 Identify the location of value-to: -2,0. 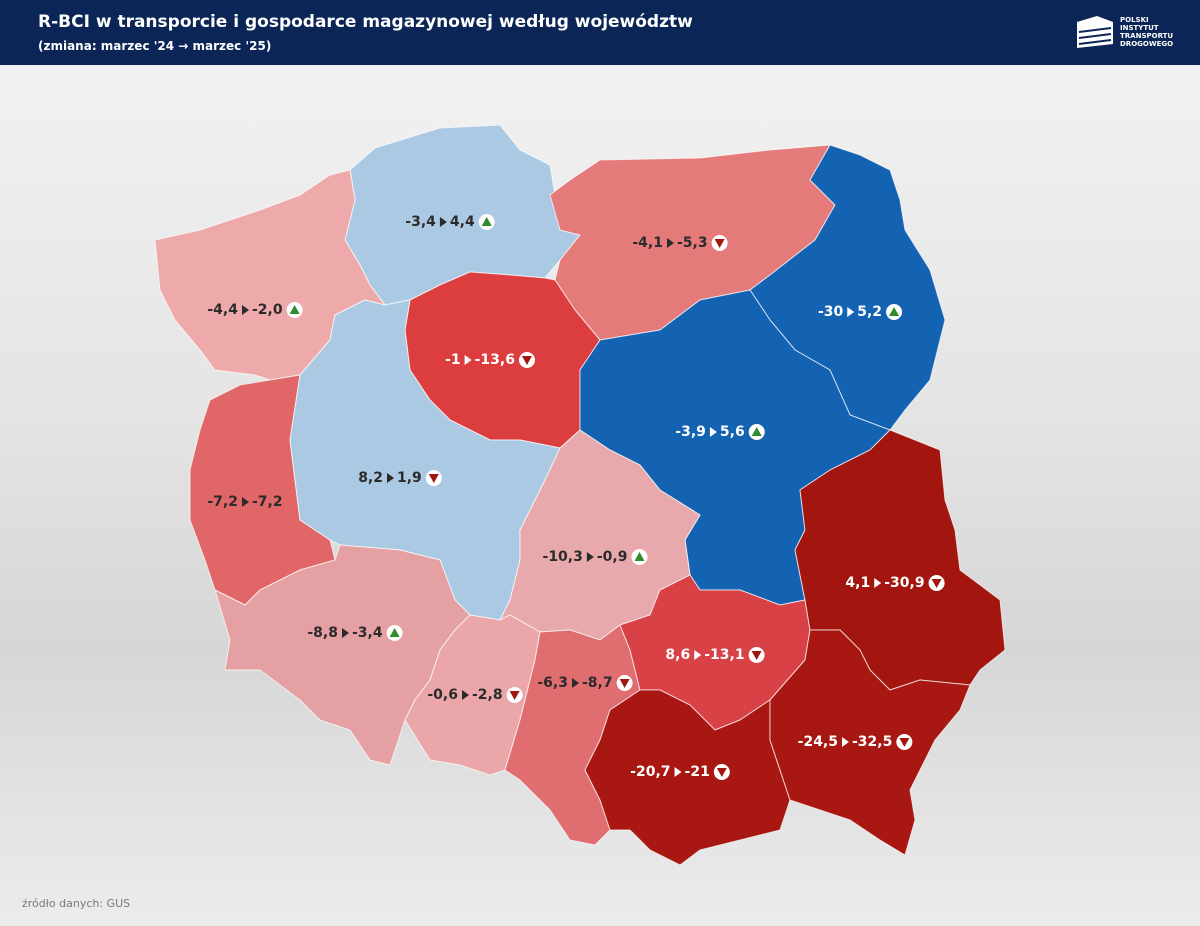
(267, 310).